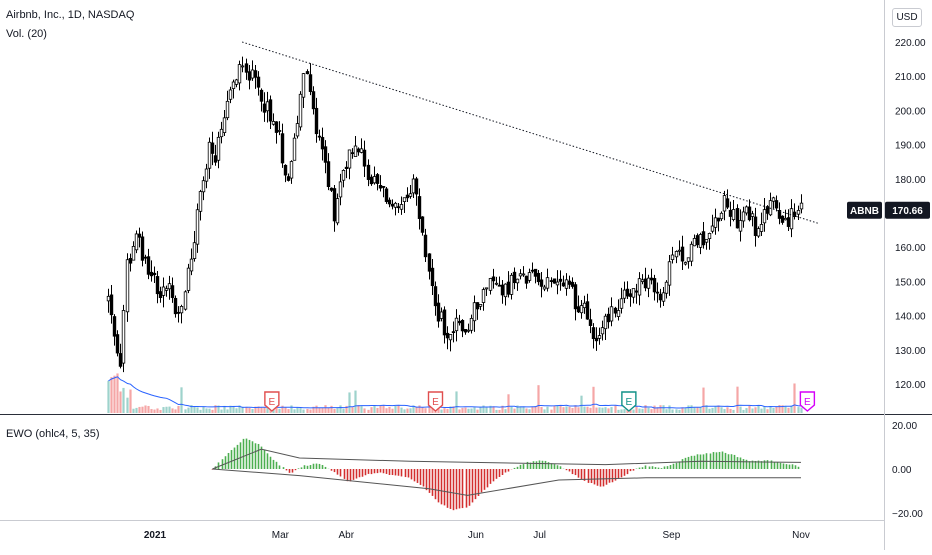 This screenshot has height=555, width=932. Describe the element at coordinates (476, 535) in the screenshot. I see `time-tick-label: Jun` at that location.